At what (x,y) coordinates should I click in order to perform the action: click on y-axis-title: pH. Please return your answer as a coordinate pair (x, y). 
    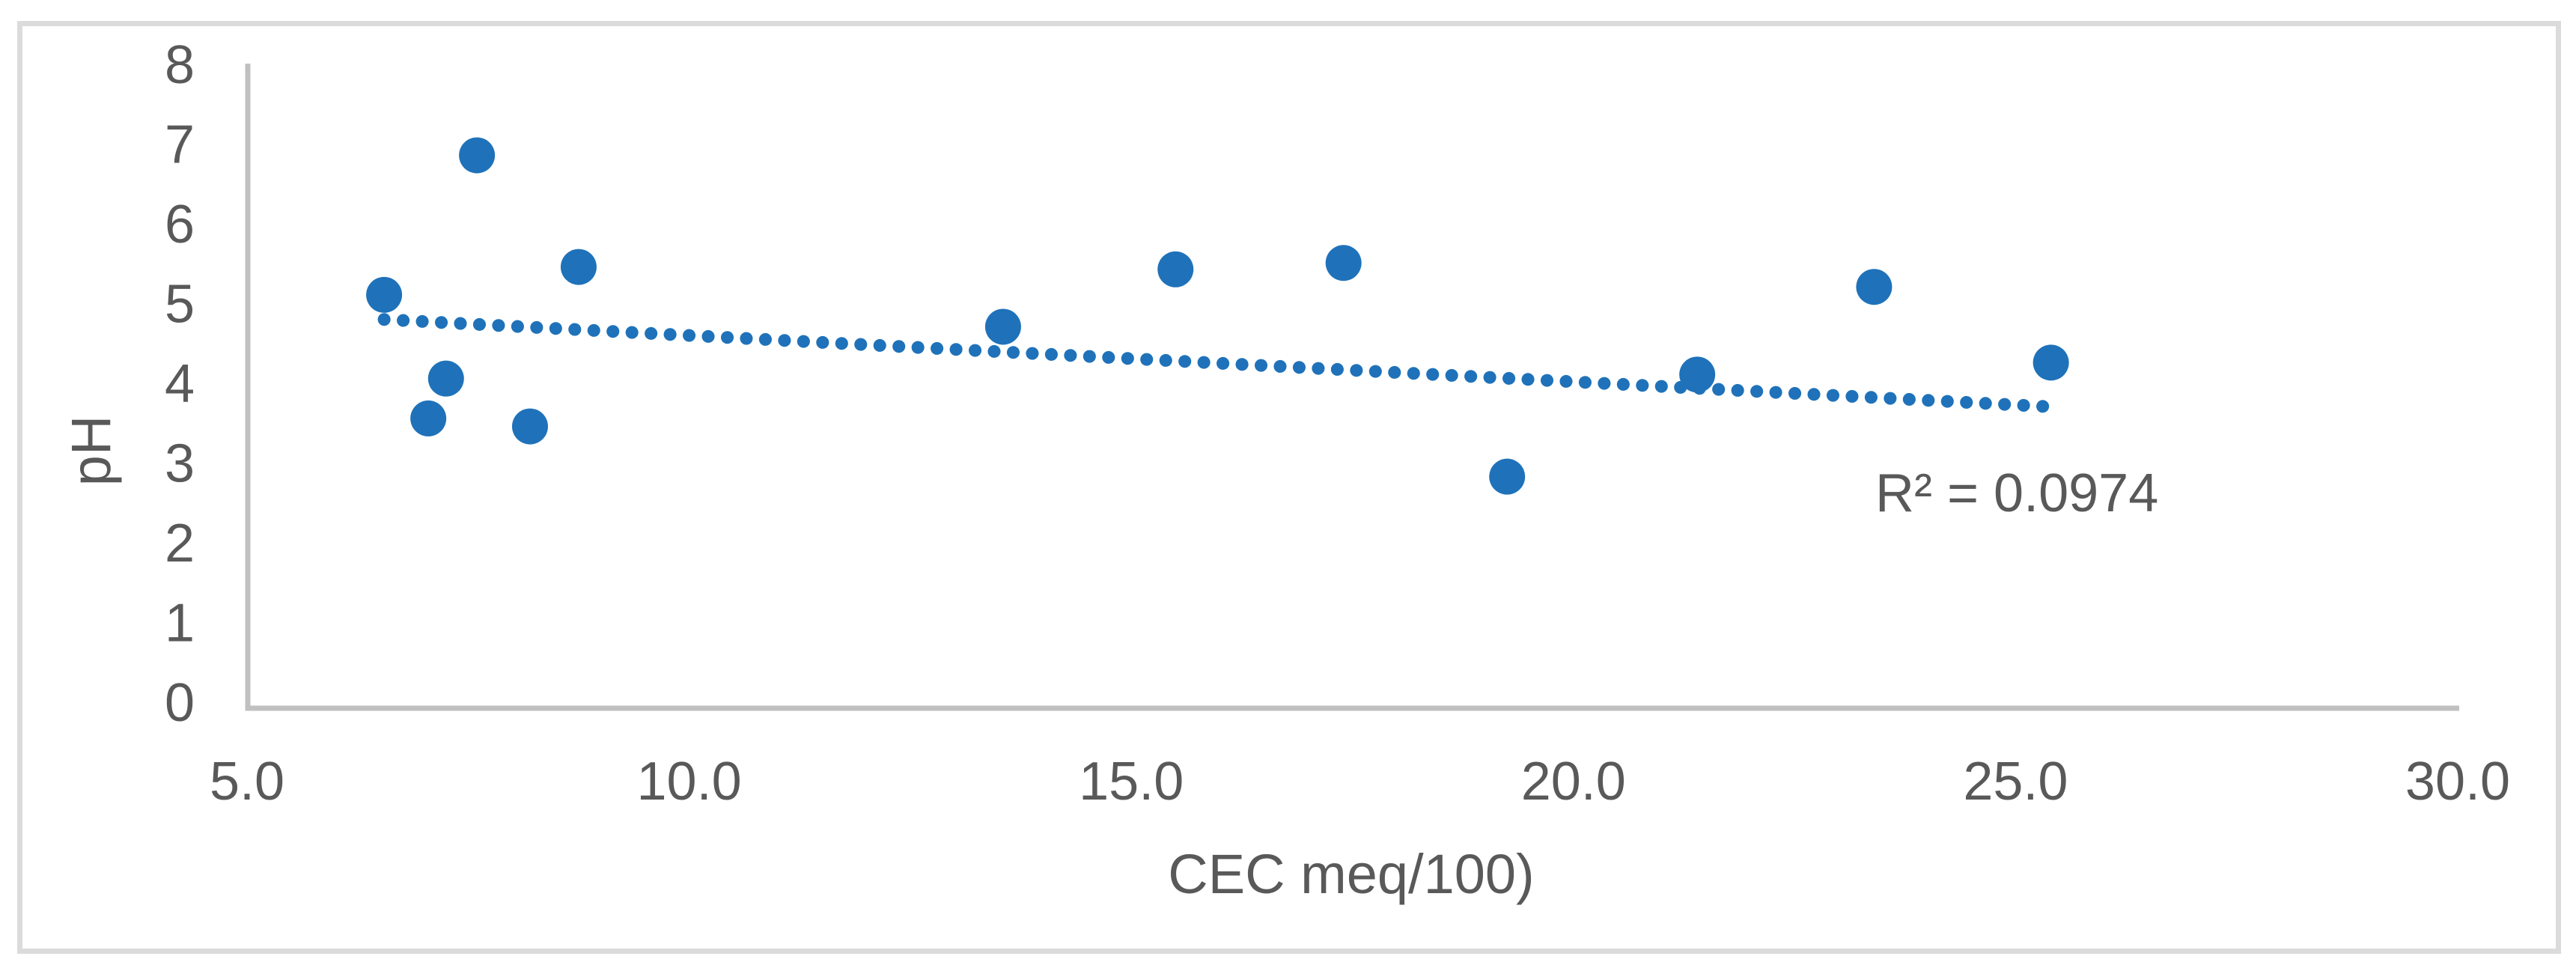
    Looking at the image, I should click on (91, 451).